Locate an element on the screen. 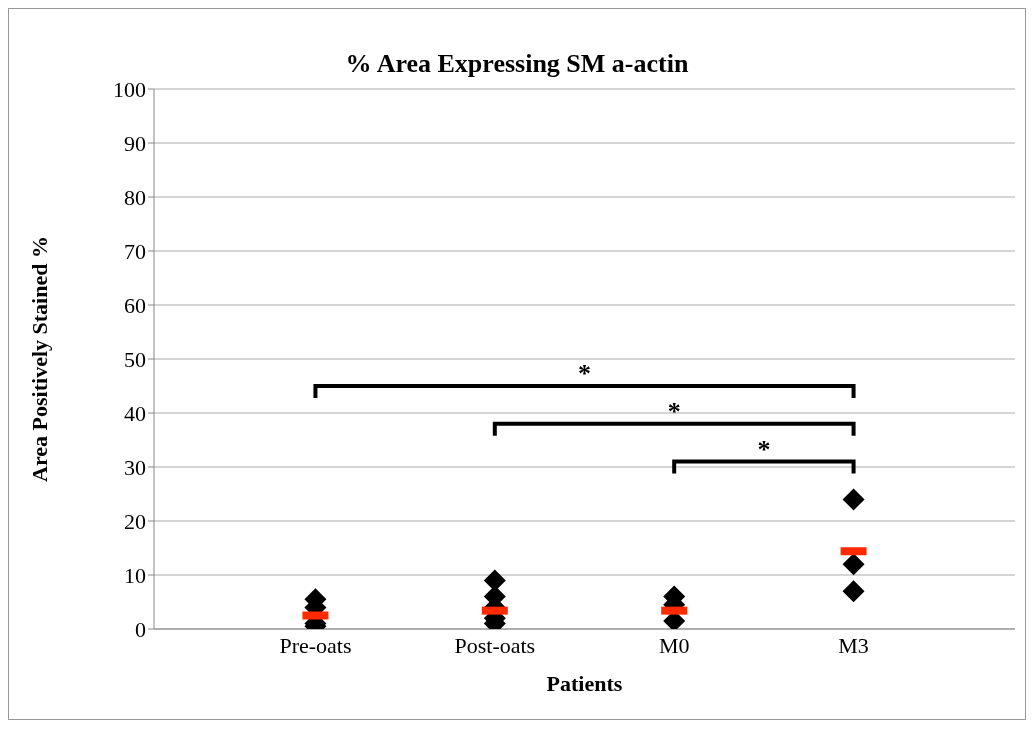  y-tick-label: 70 is located at coordinates (135, 251).